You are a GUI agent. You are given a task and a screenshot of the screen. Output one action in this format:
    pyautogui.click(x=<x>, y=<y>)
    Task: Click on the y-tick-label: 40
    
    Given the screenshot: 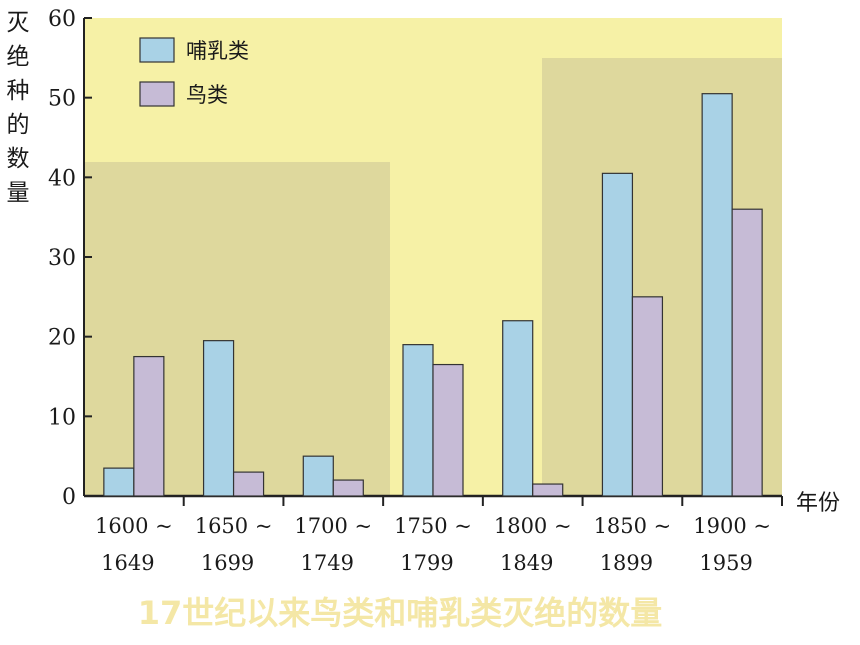 What is the action you would take?
    pyautogui.click(x=62, y=178)
    